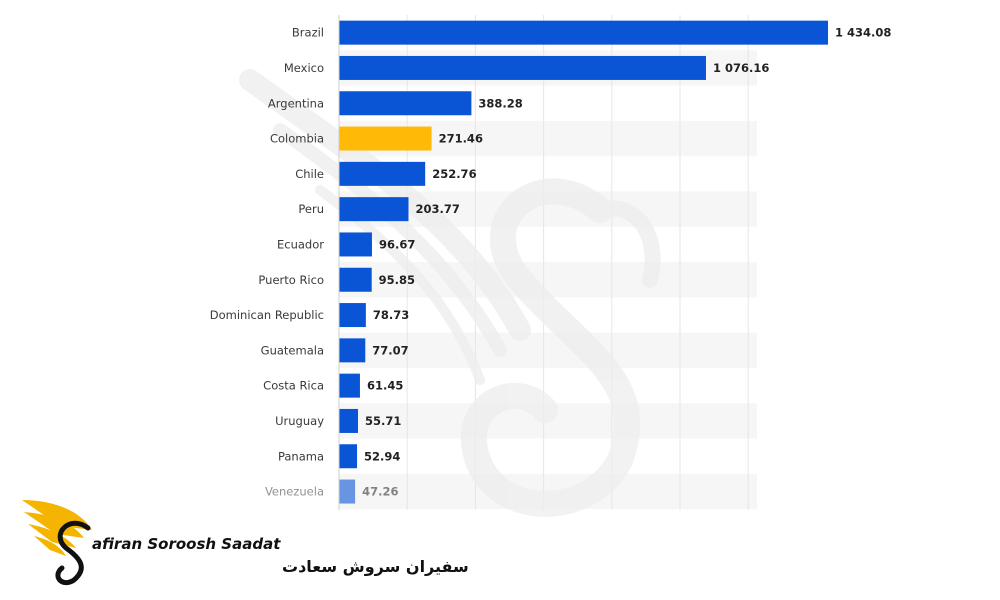 The width and height of the screenshot is (1000, 600). I want to click on data-label-ecuador: 96.67, so click(397, 244).